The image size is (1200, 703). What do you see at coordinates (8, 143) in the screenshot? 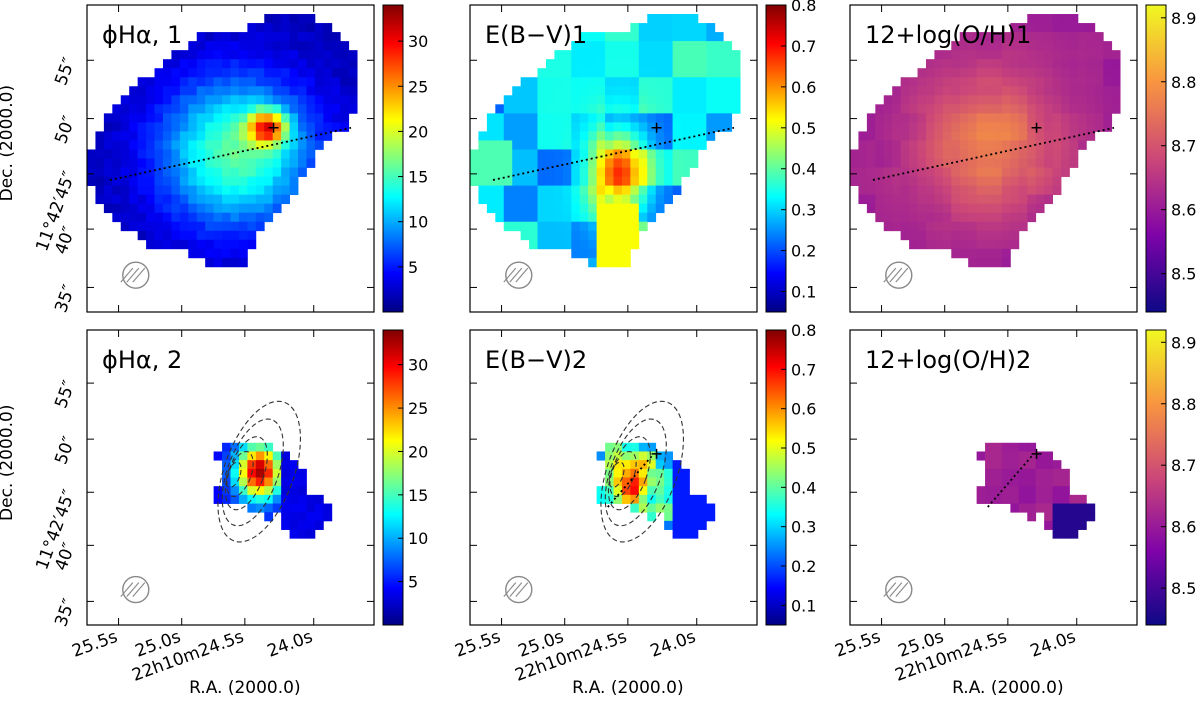
I see `y-axis-label: Dec. (2000.0)` at bounding box center [8, 143].